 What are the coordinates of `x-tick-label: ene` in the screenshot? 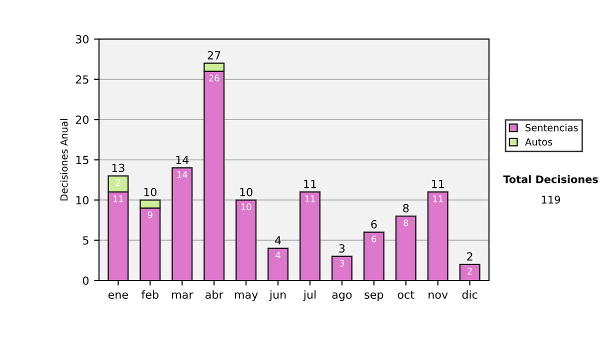 It's located at (118, 295).